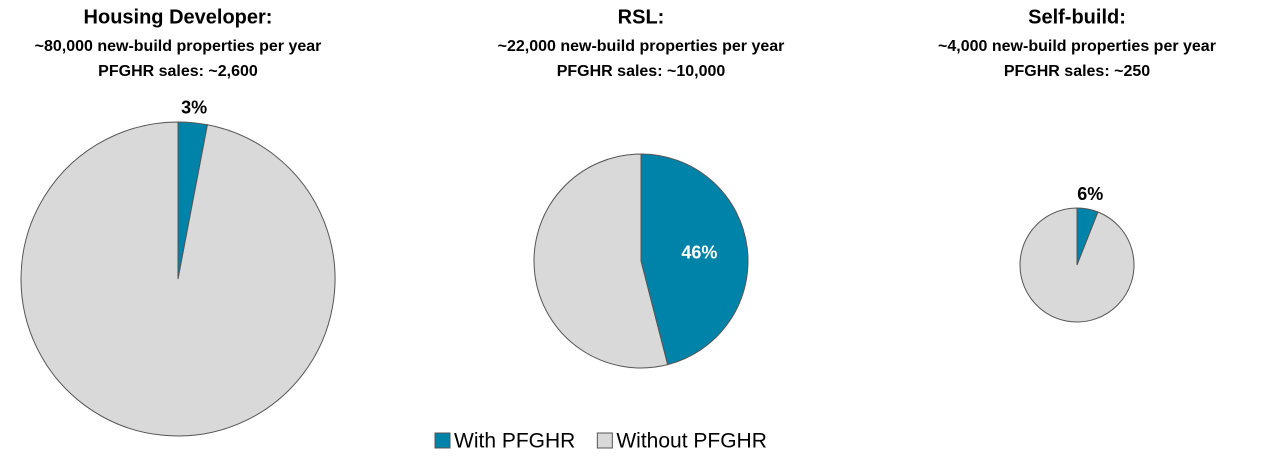  I want to click on data-label: 46%, so click(699, 252).